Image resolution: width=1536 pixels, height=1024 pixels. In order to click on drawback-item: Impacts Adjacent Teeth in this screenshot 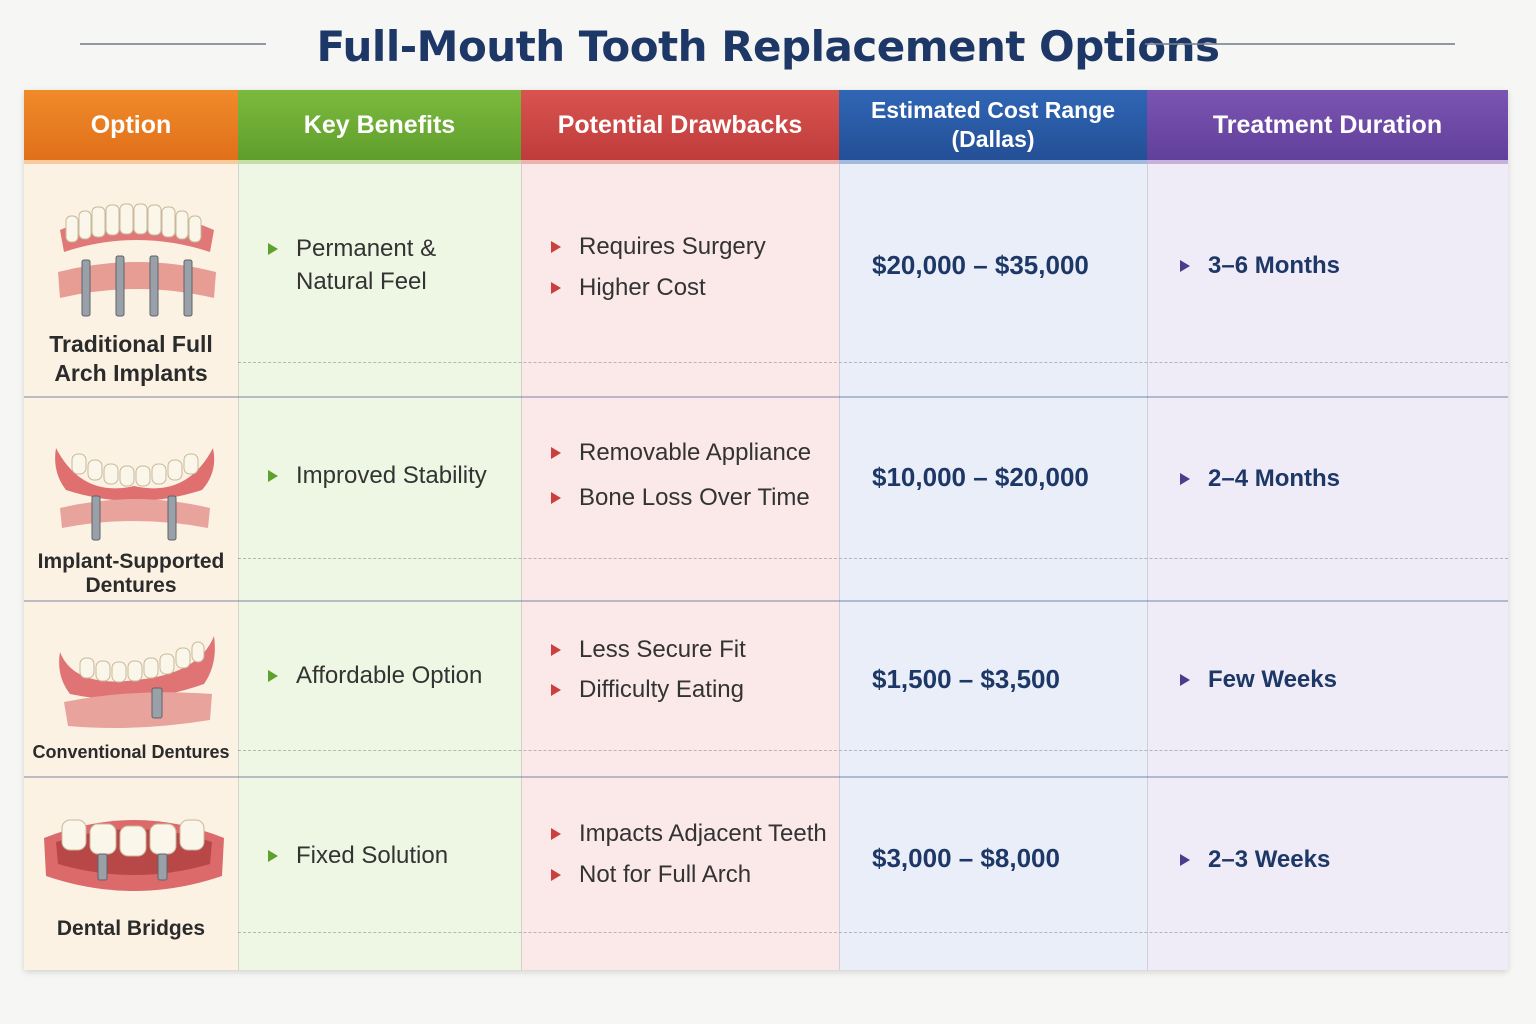, I will do `click(689, 833)`.